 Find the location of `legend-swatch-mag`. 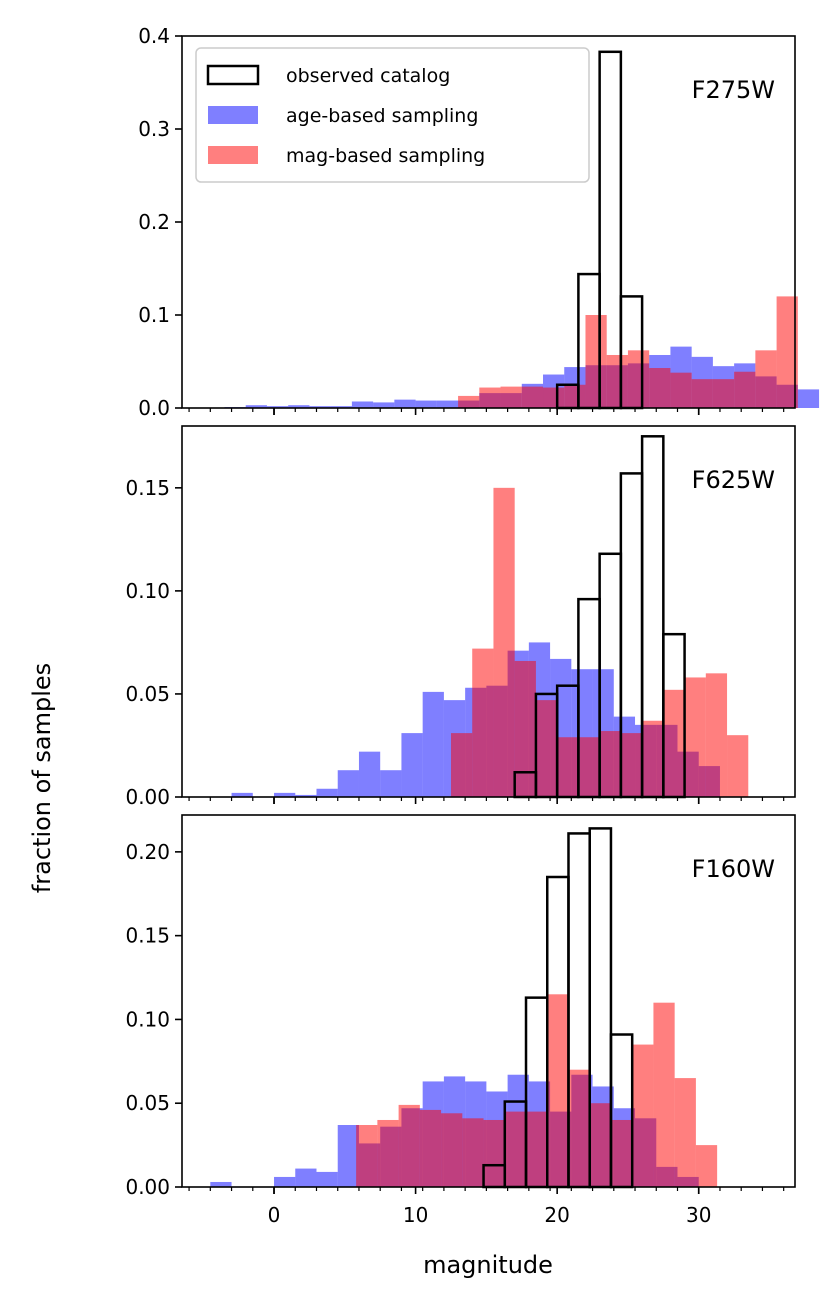

legend-swatch-mag is located at coordinates (233, 155).